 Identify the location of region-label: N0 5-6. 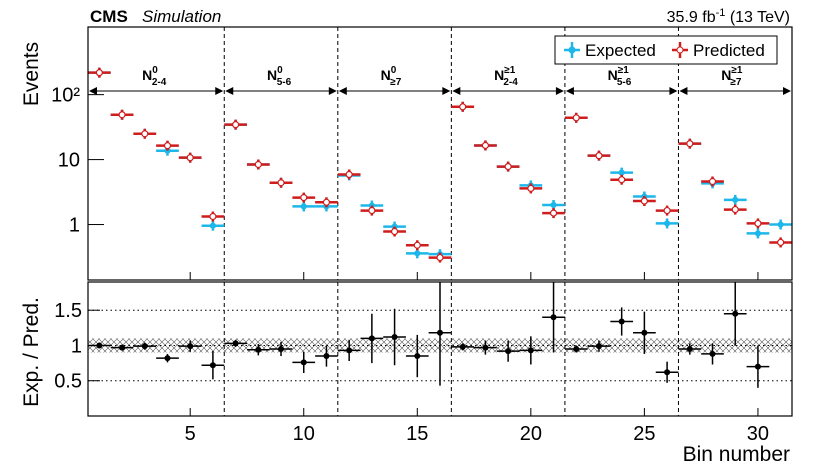
(279, 76).